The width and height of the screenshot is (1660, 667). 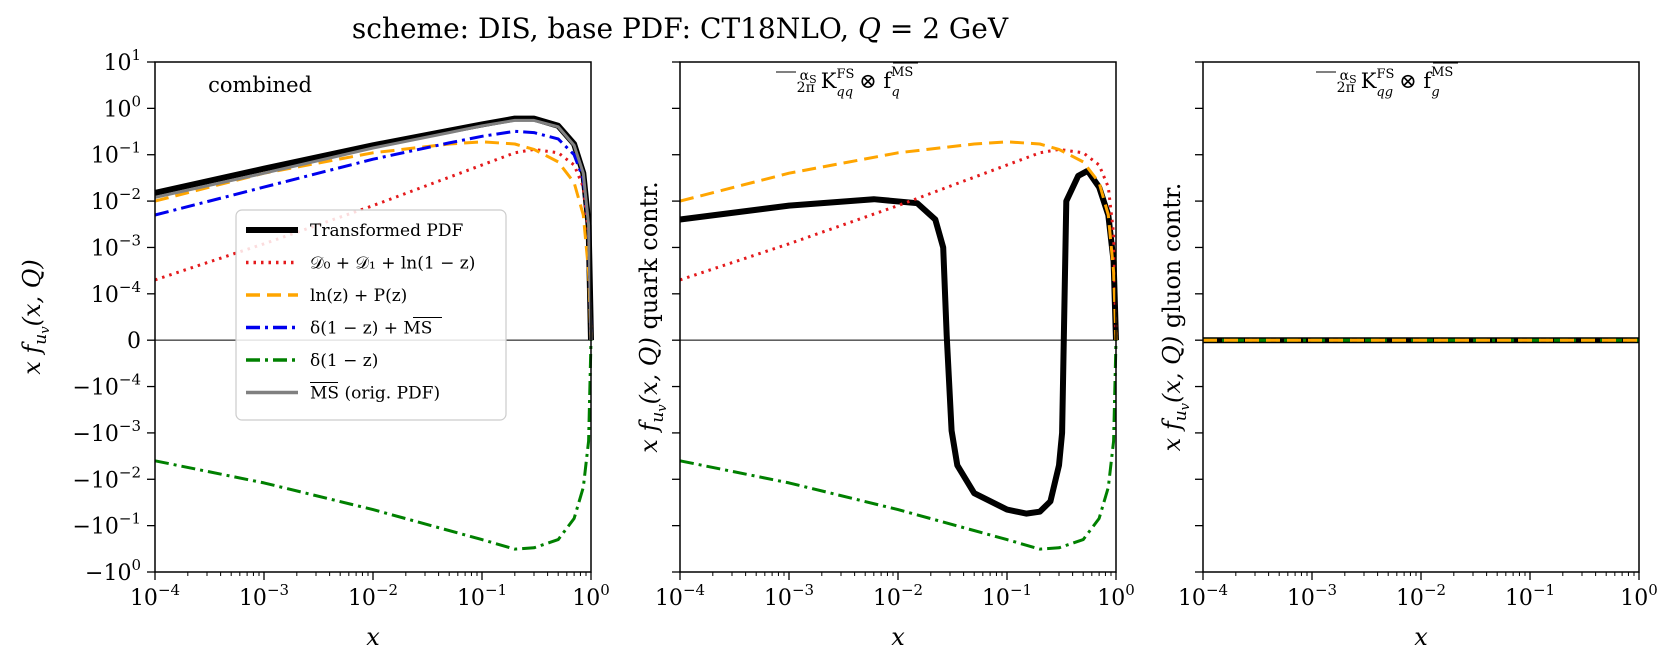 I want to click on y-tick-label: −10−2, so click(x=106, y=478).